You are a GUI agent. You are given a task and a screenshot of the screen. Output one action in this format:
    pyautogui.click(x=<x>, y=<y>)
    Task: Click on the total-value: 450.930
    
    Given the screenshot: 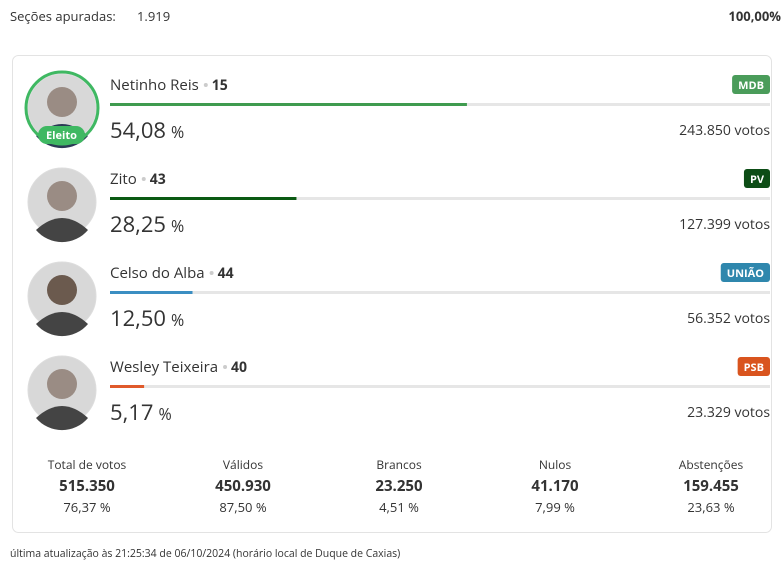 What is the action you would take?
    pyautogui.click(x=243, y=486)
    